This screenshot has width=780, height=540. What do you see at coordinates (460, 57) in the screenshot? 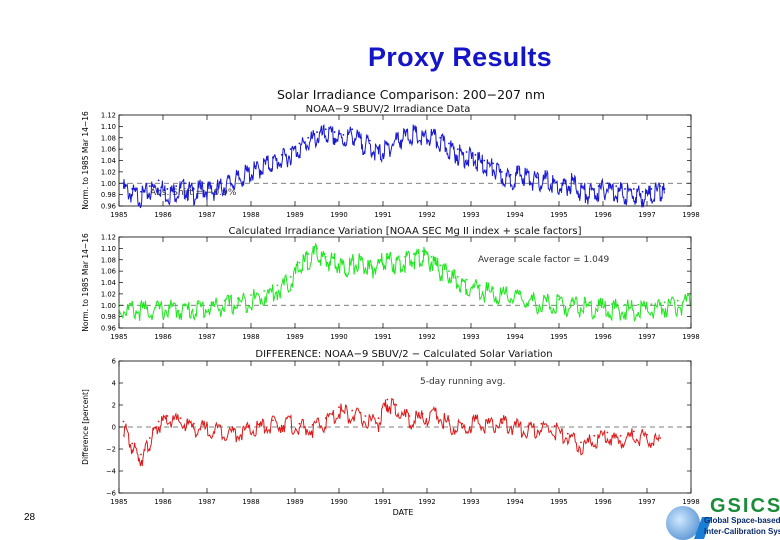
I see `slide-title: Proxy Results` at bounding box center [460, 57].